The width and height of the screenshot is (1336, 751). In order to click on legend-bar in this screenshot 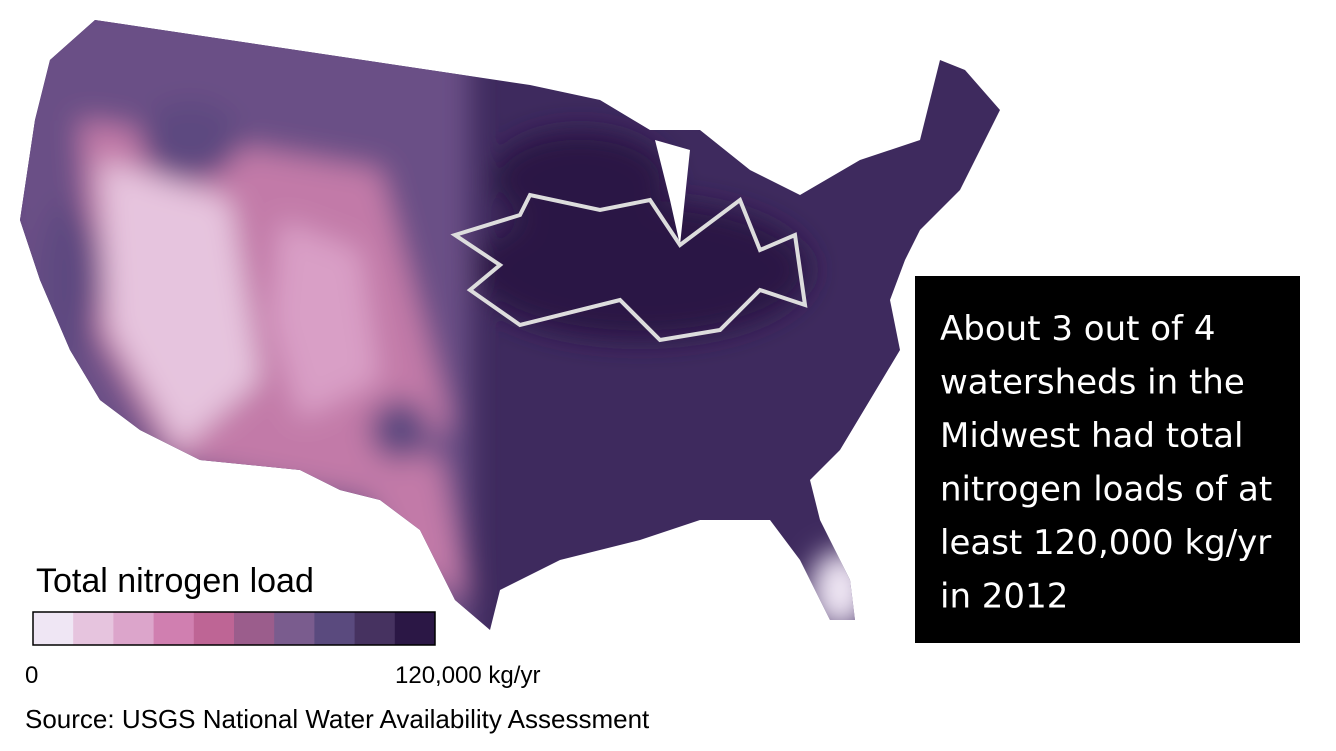, I will do `click(234, 628)`.